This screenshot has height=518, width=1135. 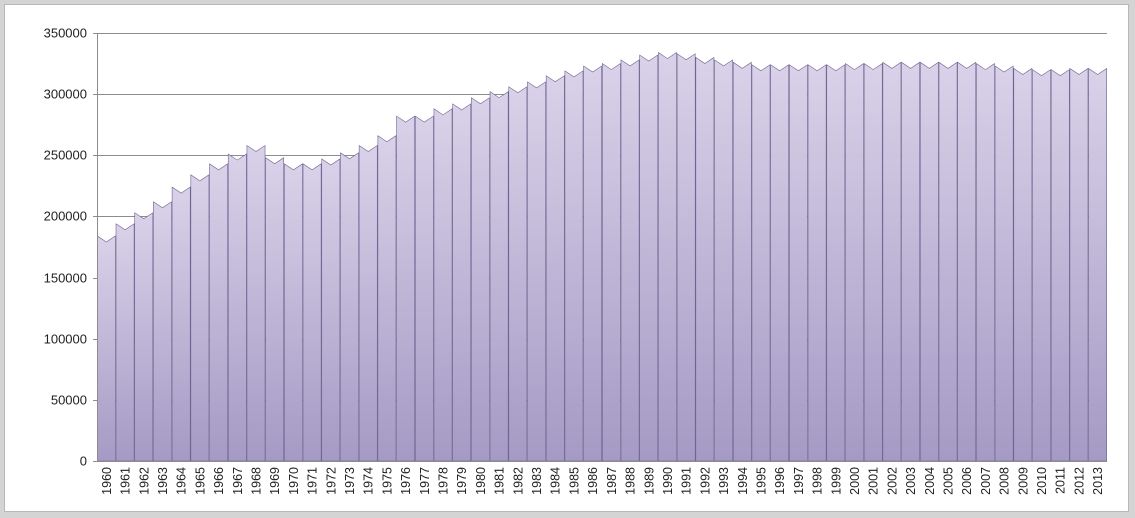 I want to click on y-tick-label: 300000, so click(x=65, y=94).